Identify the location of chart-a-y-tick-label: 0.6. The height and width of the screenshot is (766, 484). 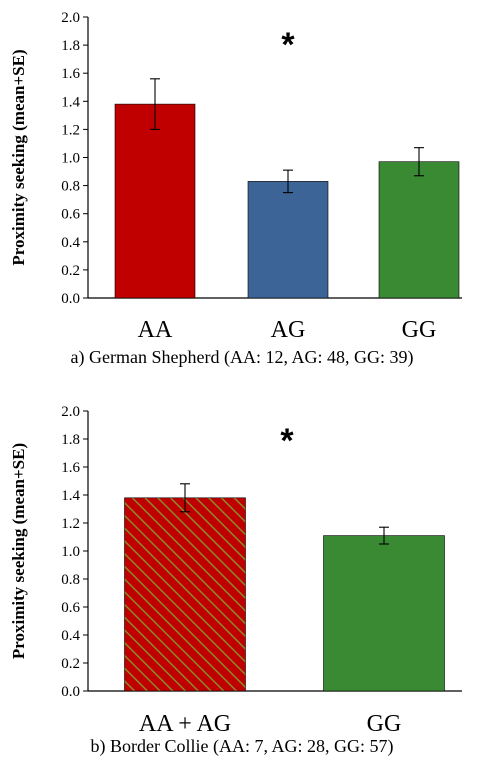
(70, 215).